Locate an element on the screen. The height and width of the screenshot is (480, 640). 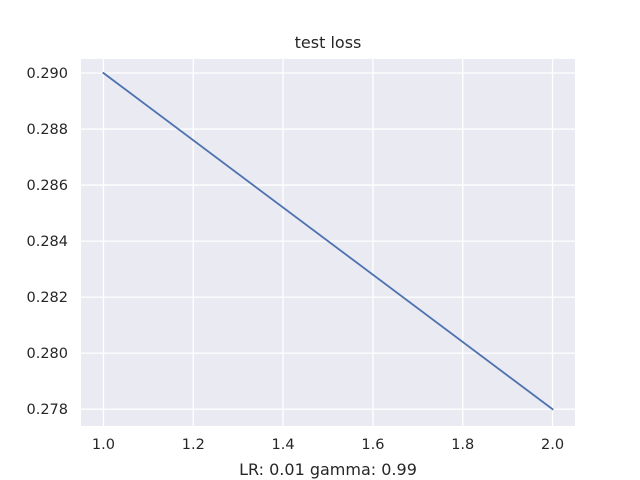
y-tick-label: 0.290 is located at coordinates (47, 74).